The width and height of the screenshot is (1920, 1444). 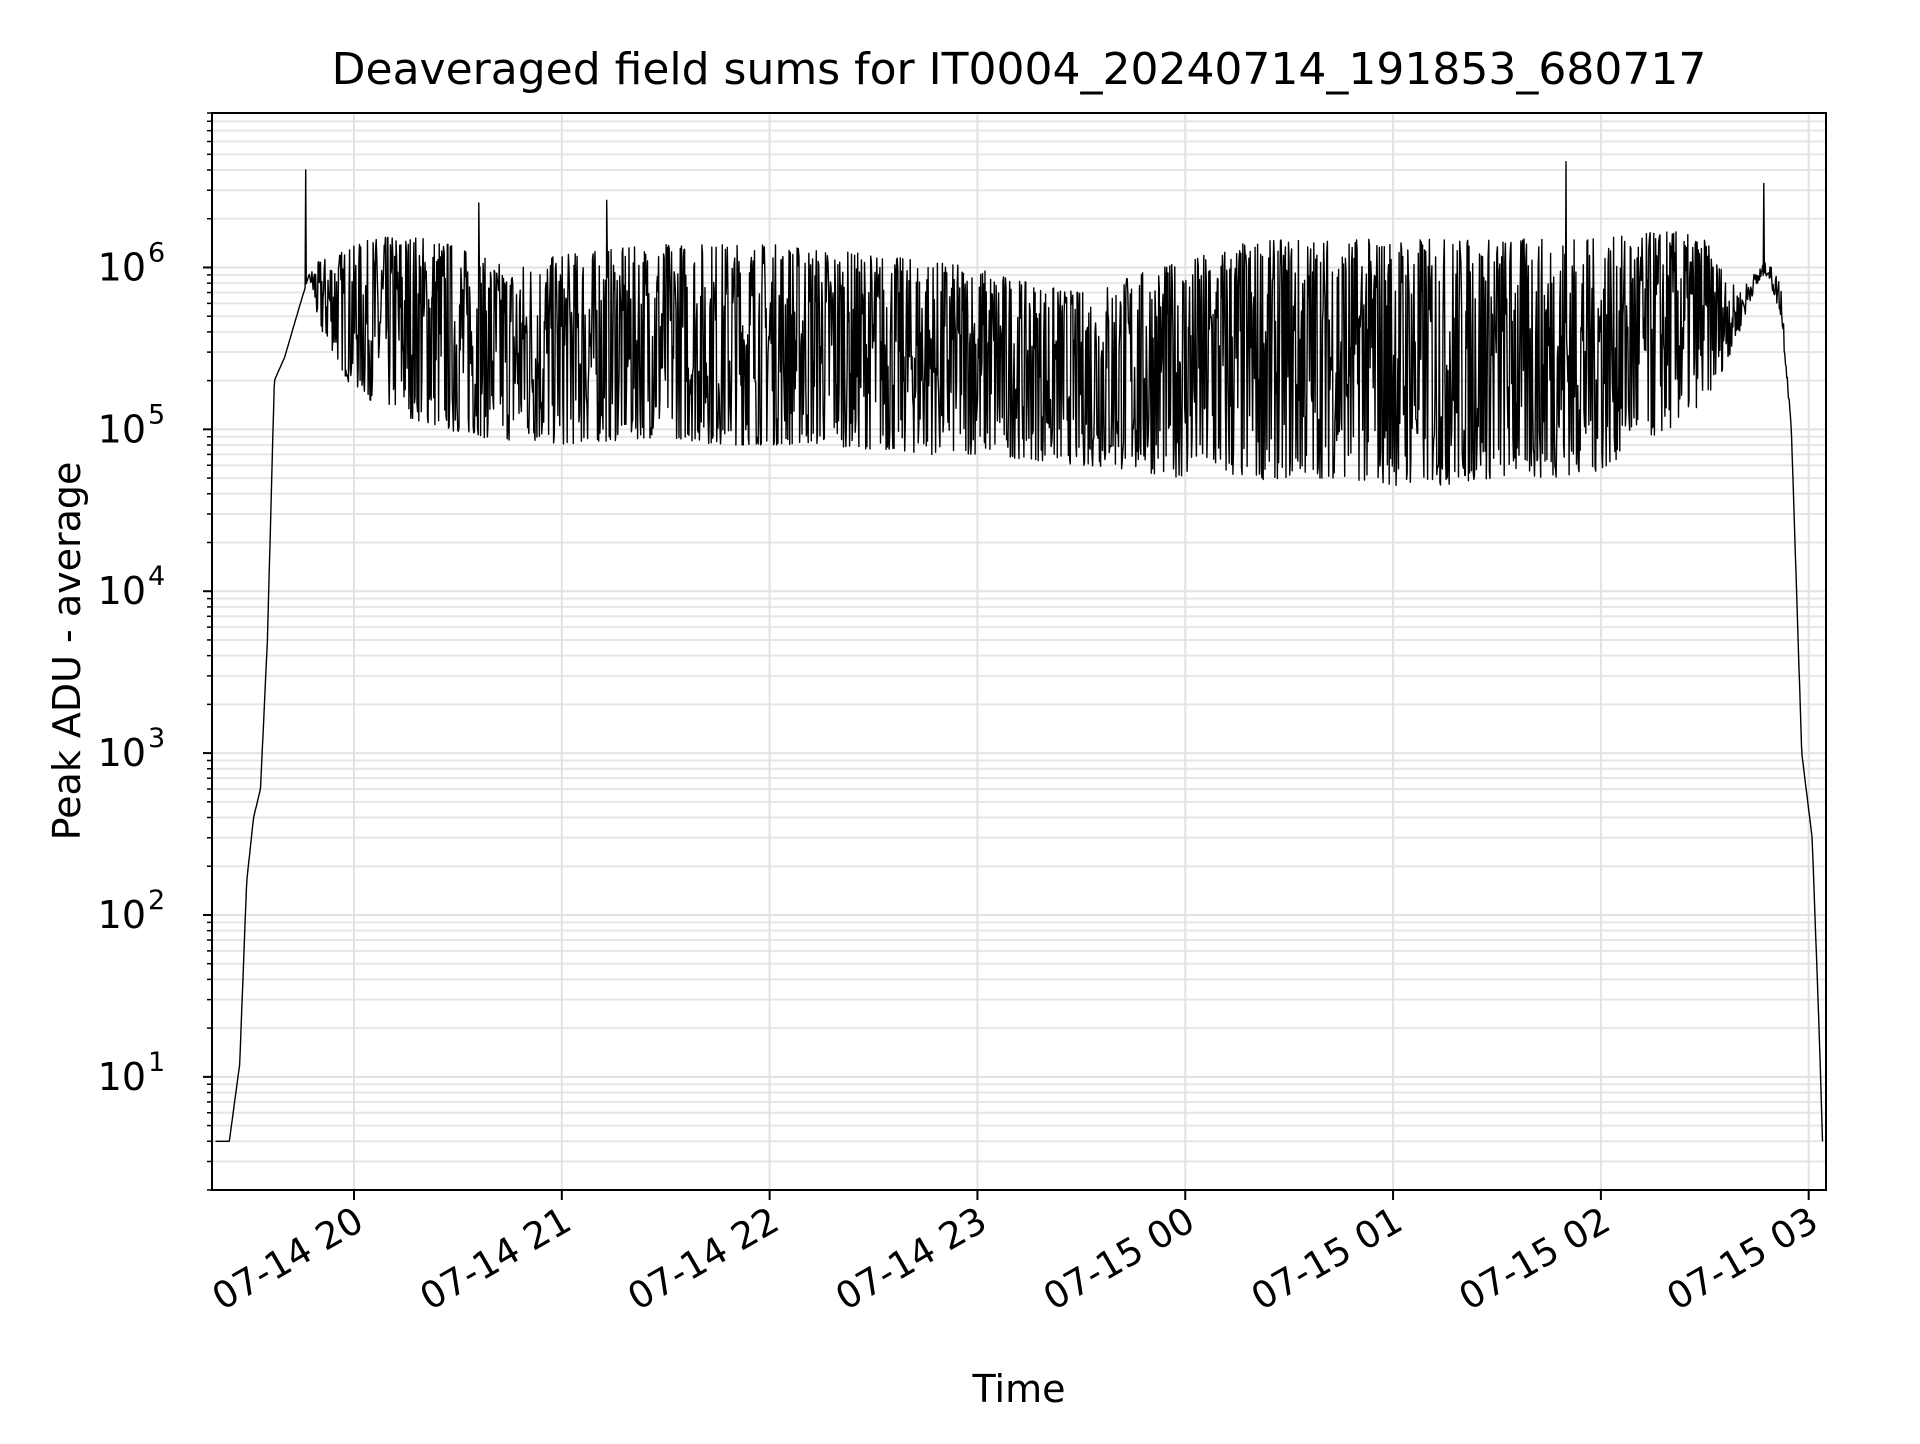 What do you see at coordinates (156, 900) in the screenshot?
I see `y-tick-exponent: 2` at bounding box center [156, 900].